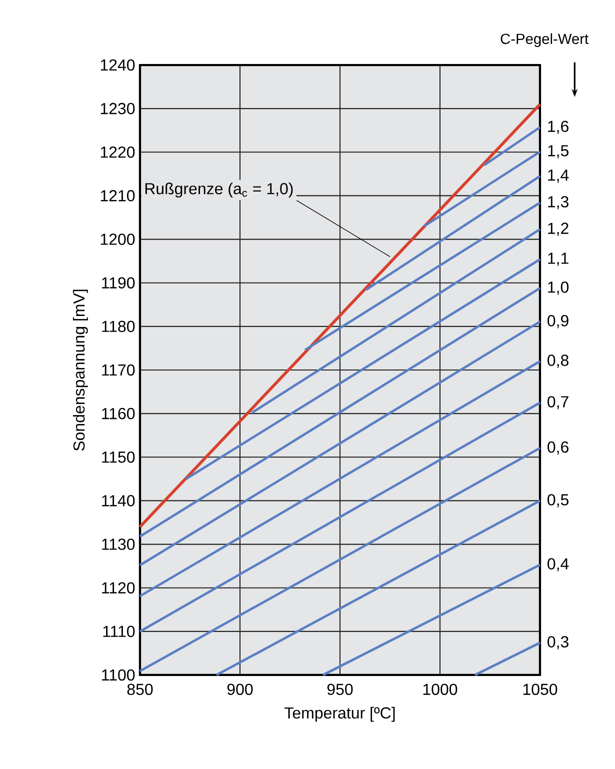  What do you see at coordinates (240, 690) in the screenshot?
I see `x-tick-label: 900` at bounding box center [240, 690].